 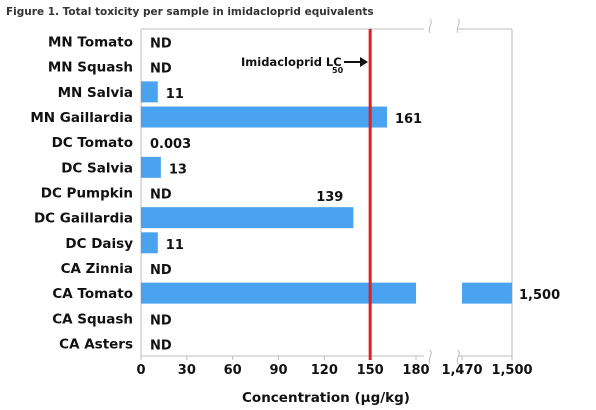 What do you see at coordinates (95, 93) in the screenshot?
I see `category-label: MN Salvia` at bounding box center [95, 93].